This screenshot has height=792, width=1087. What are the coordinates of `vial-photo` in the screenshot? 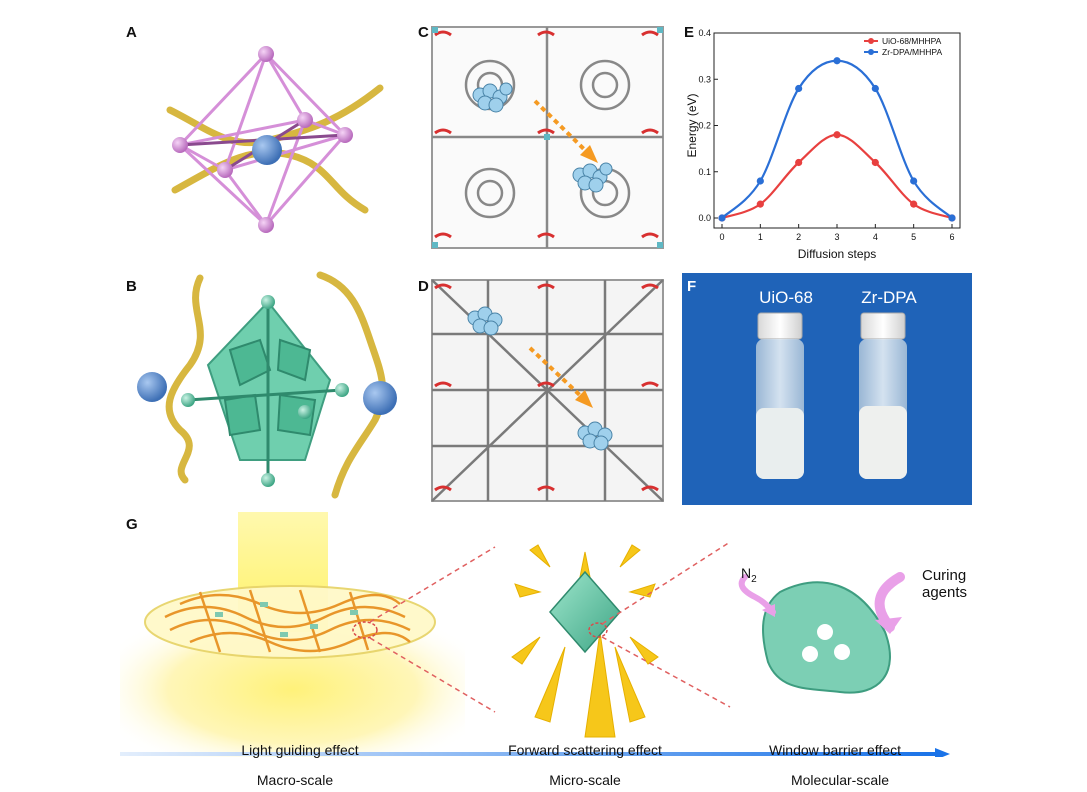 It's located at (827, 389).